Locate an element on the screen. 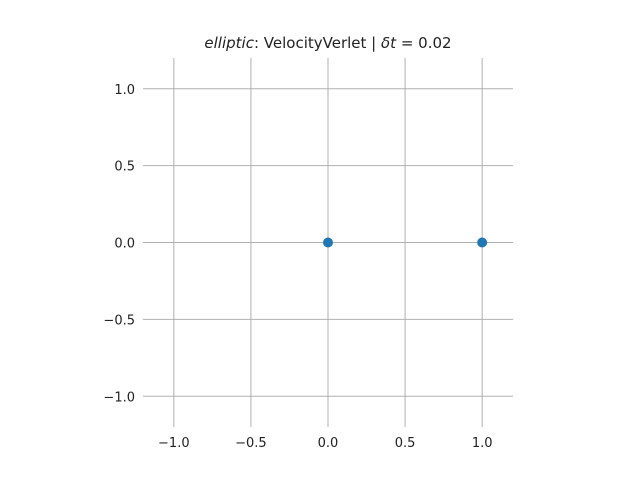  title-rest: : VelocityVerlet | is located at coordinates (317, 43).